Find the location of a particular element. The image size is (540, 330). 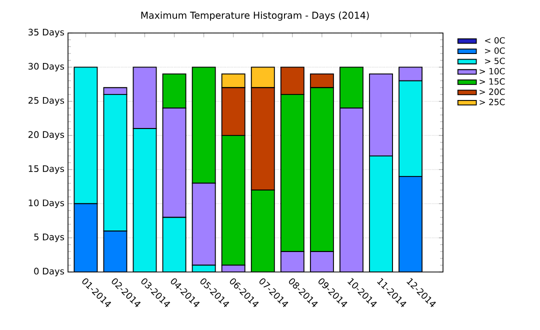

y-tick-label: 0 Days is located at coordinates (49, 272).